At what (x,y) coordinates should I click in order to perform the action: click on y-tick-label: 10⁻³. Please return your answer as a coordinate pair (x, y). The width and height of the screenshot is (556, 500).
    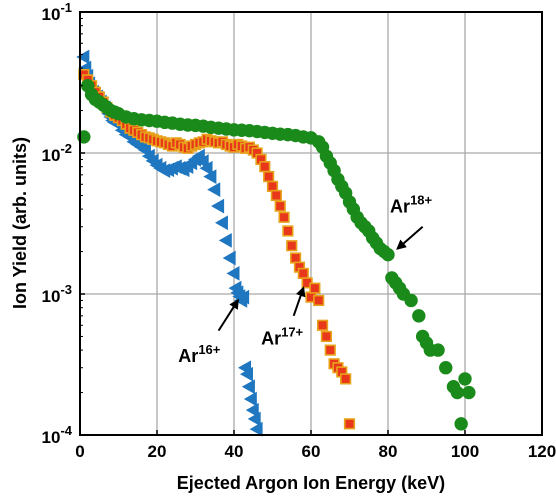
    Looking at the image, I should click on (57, 294).